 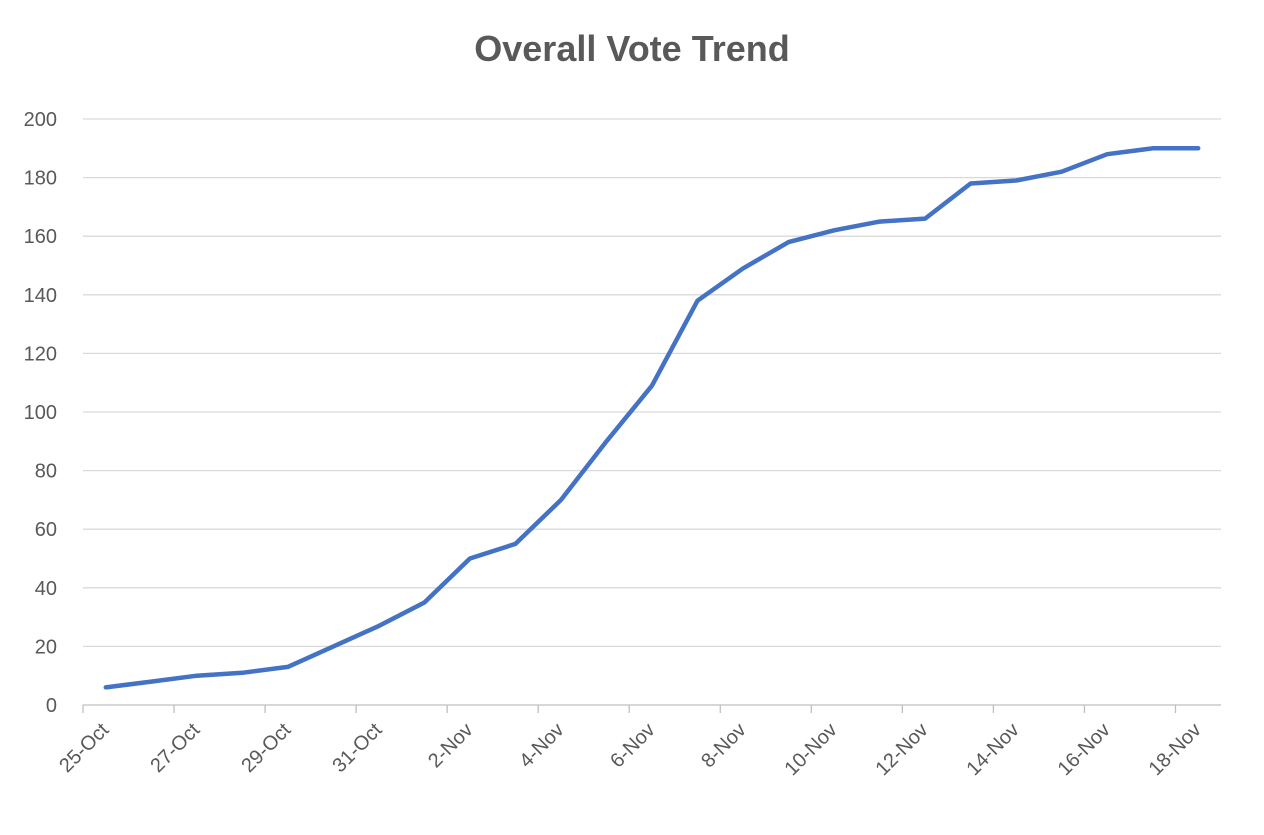 I want to click on y-tick-label: 120, so click(x=40, y=354).